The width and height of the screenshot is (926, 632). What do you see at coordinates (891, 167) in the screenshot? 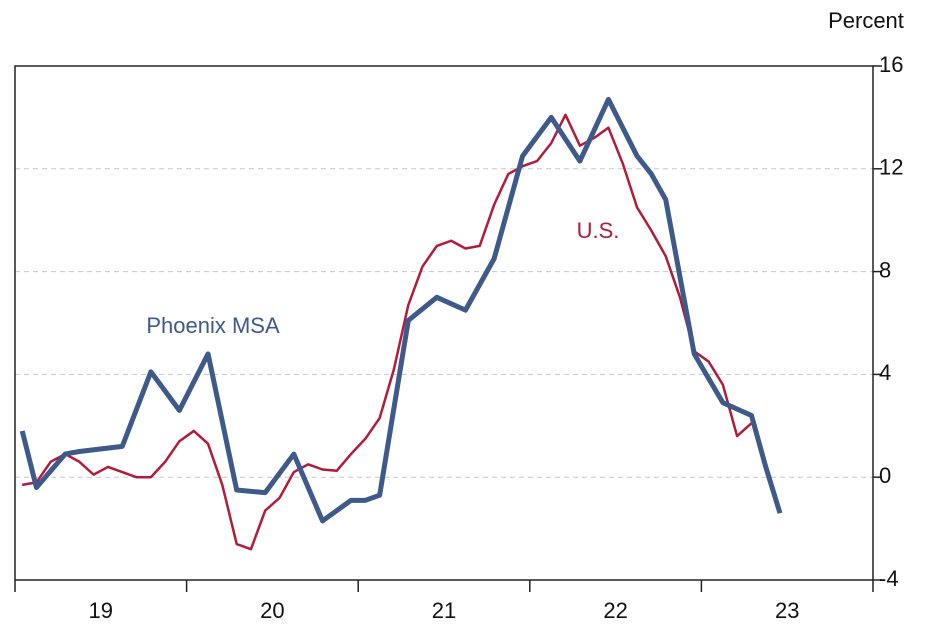
I see `y-tick-label: 12` at bounding box center [891, 167].